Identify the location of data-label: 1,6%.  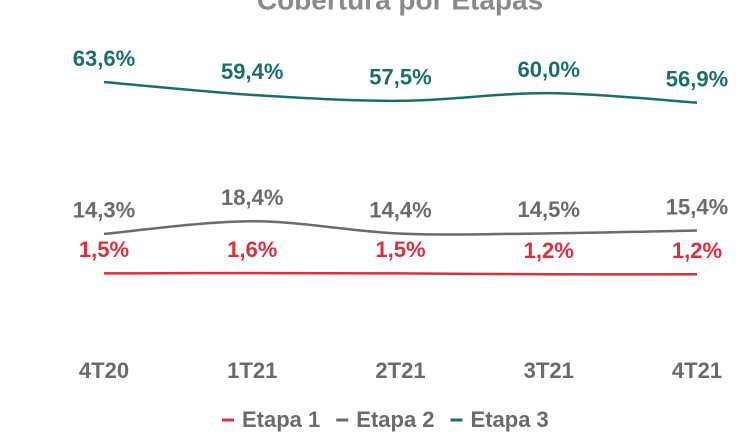
(252, 249).